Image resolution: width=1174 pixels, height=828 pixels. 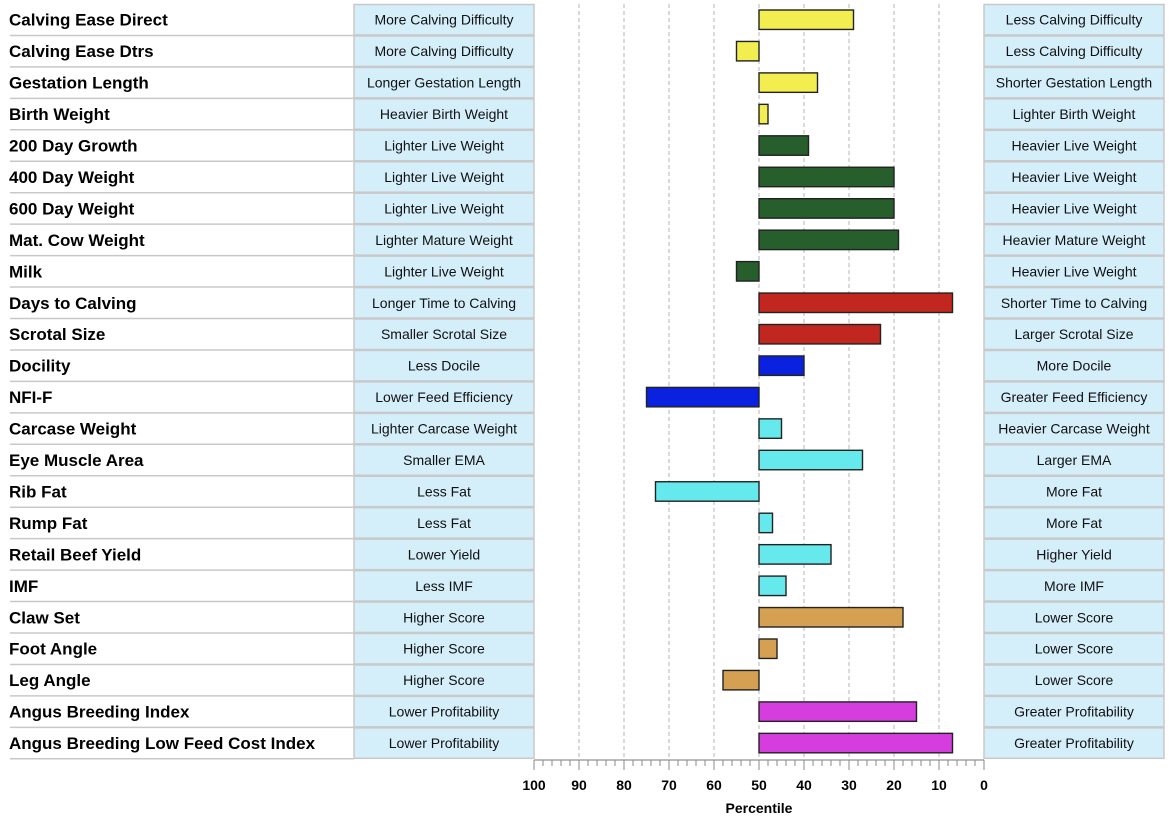 What do you see at coordinates (781, 366) in the screenshot?
I see `bar-docility` at bounding box center [781, 366].